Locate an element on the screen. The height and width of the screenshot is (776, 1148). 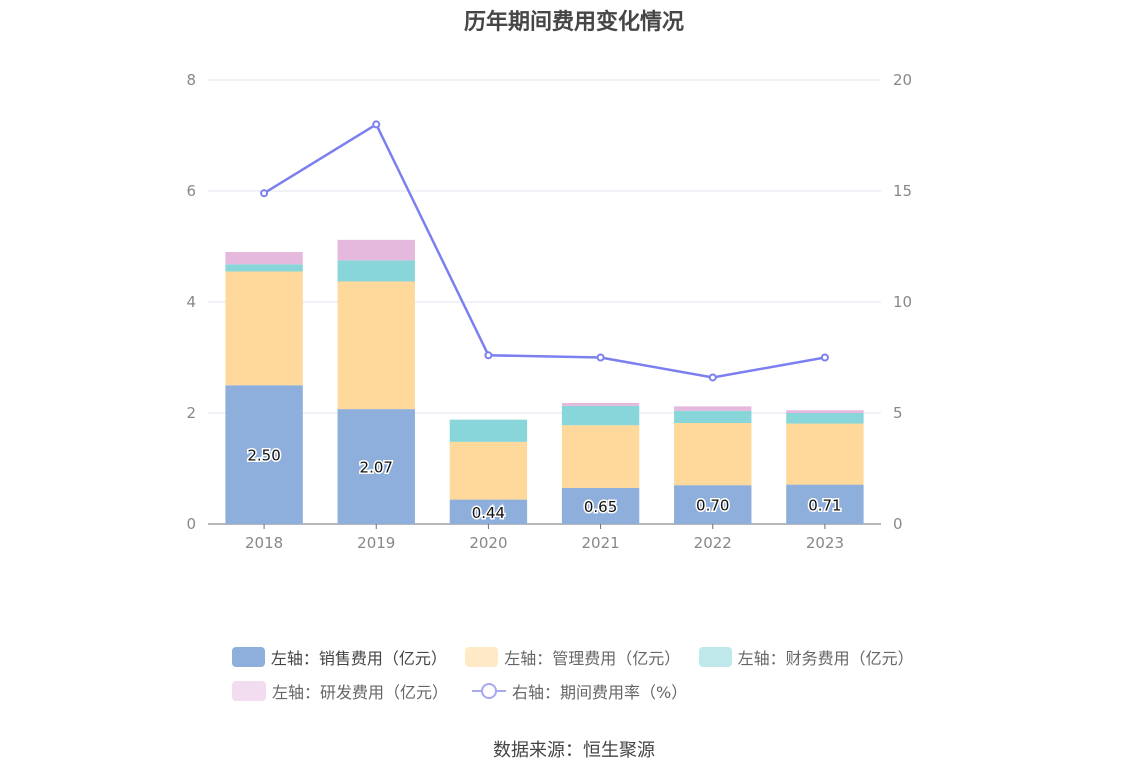
bar-value-label: 2.07 is located at coordinates (376, 468).